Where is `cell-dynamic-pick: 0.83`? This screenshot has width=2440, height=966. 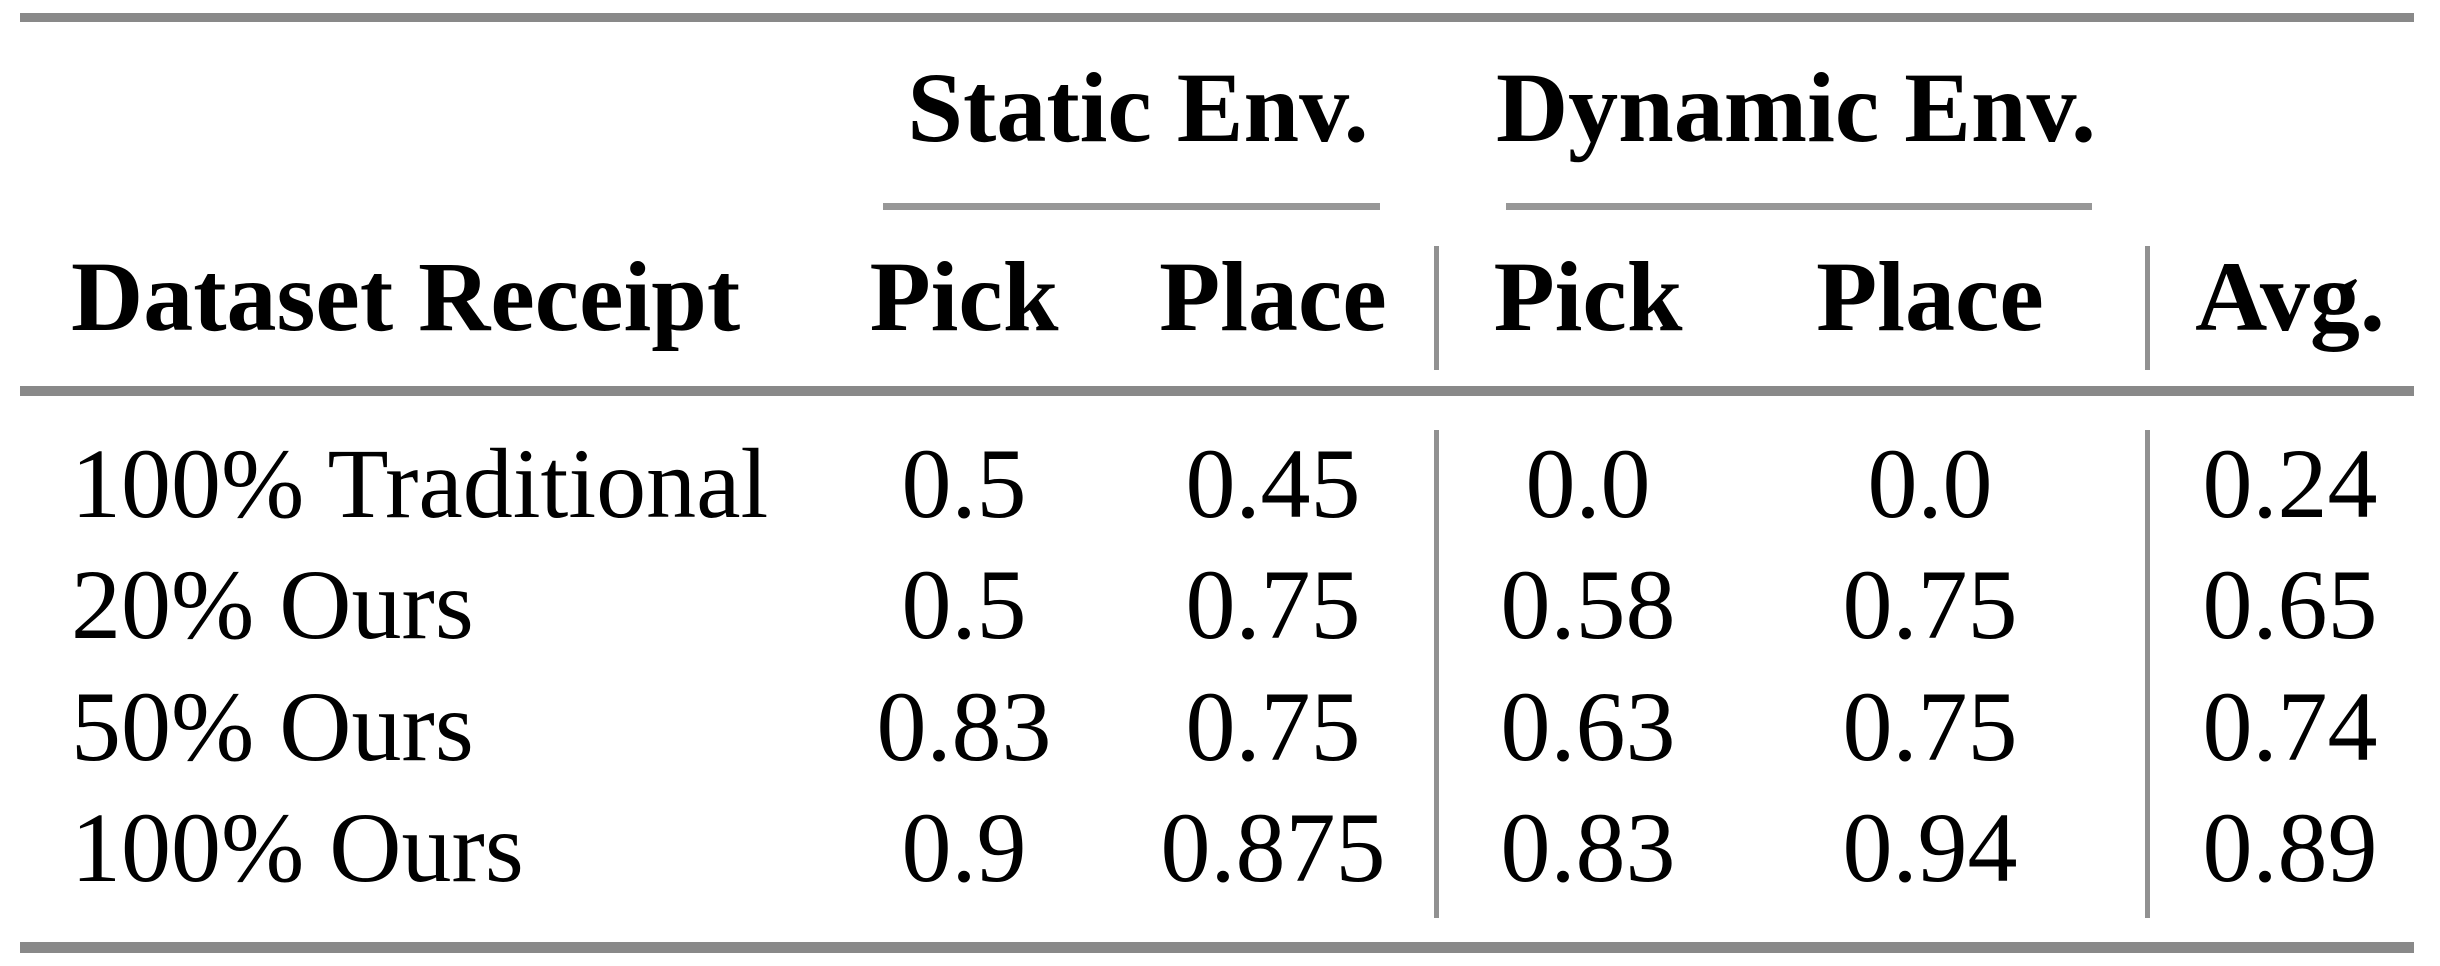 cell-dynamic-pick: 0.83 is located at coordinates (1588, 847).